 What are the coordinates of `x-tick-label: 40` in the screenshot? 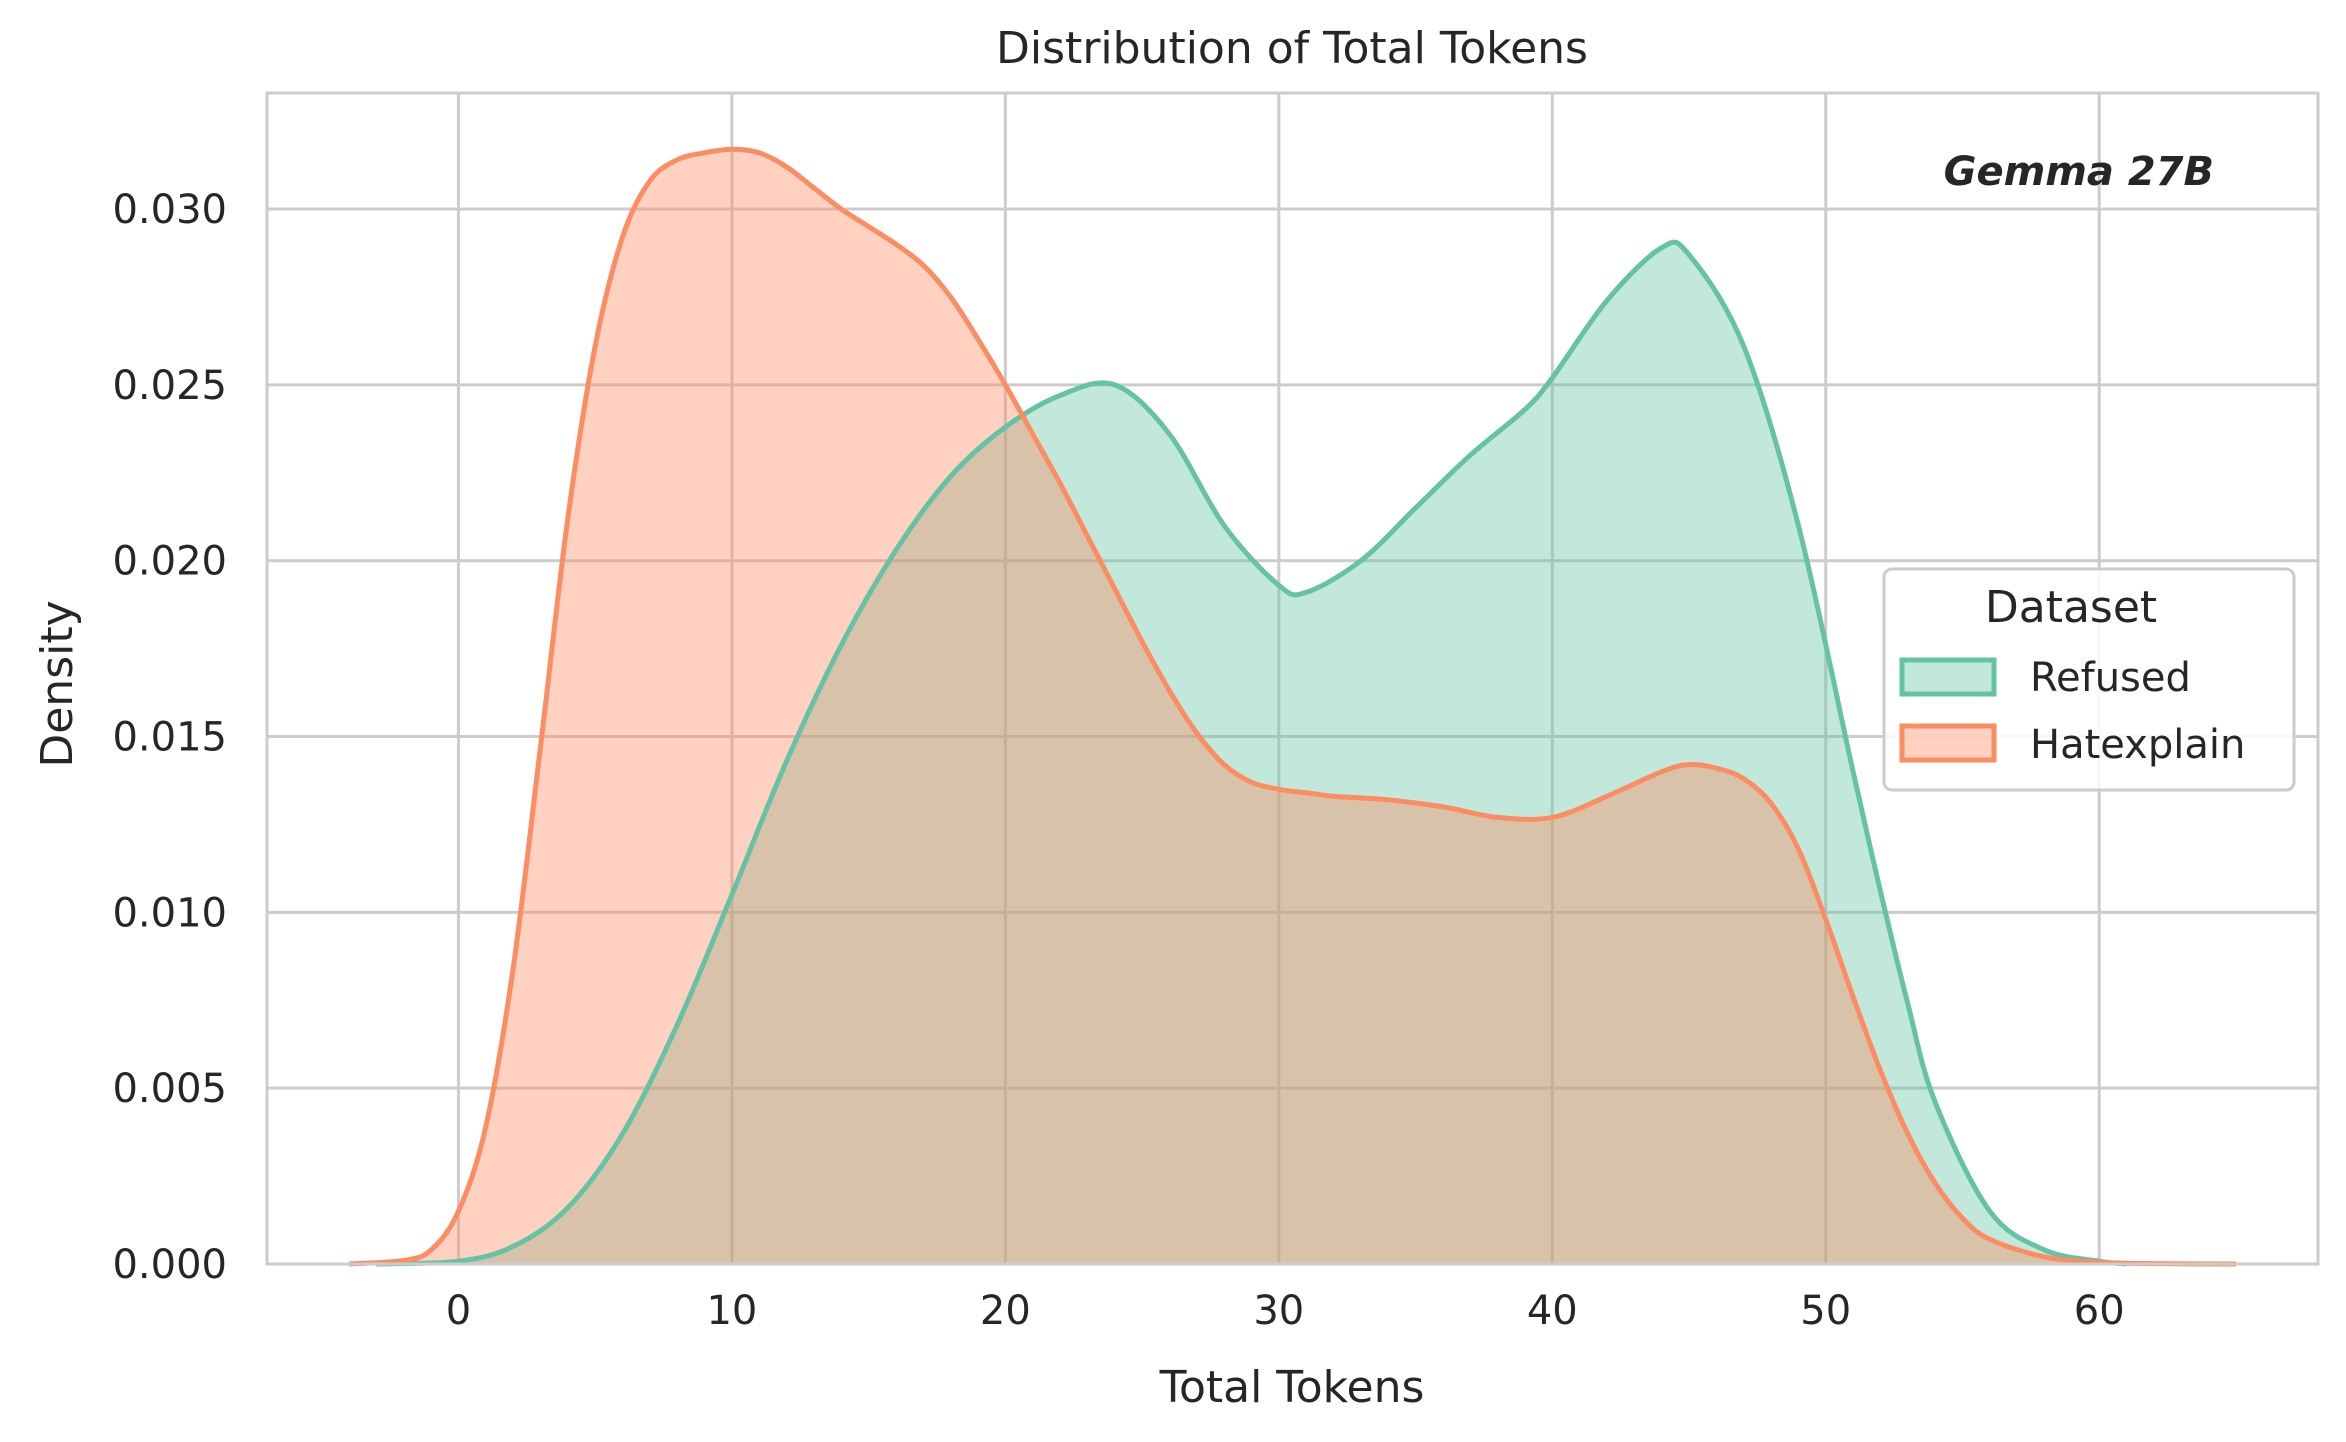 It's located at (1552, 1311).